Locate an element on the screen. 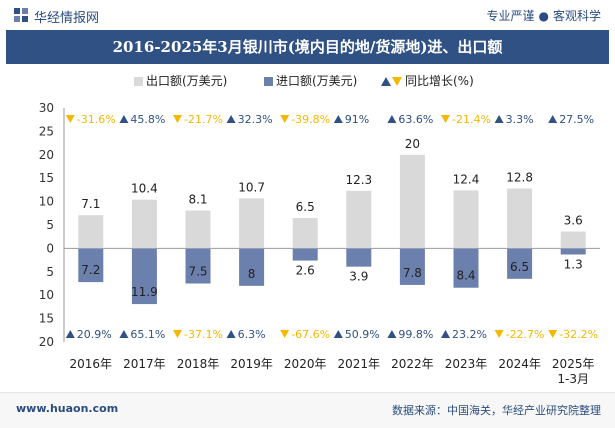  x-category-label: 2018年 is located at coordinates (198, 364).